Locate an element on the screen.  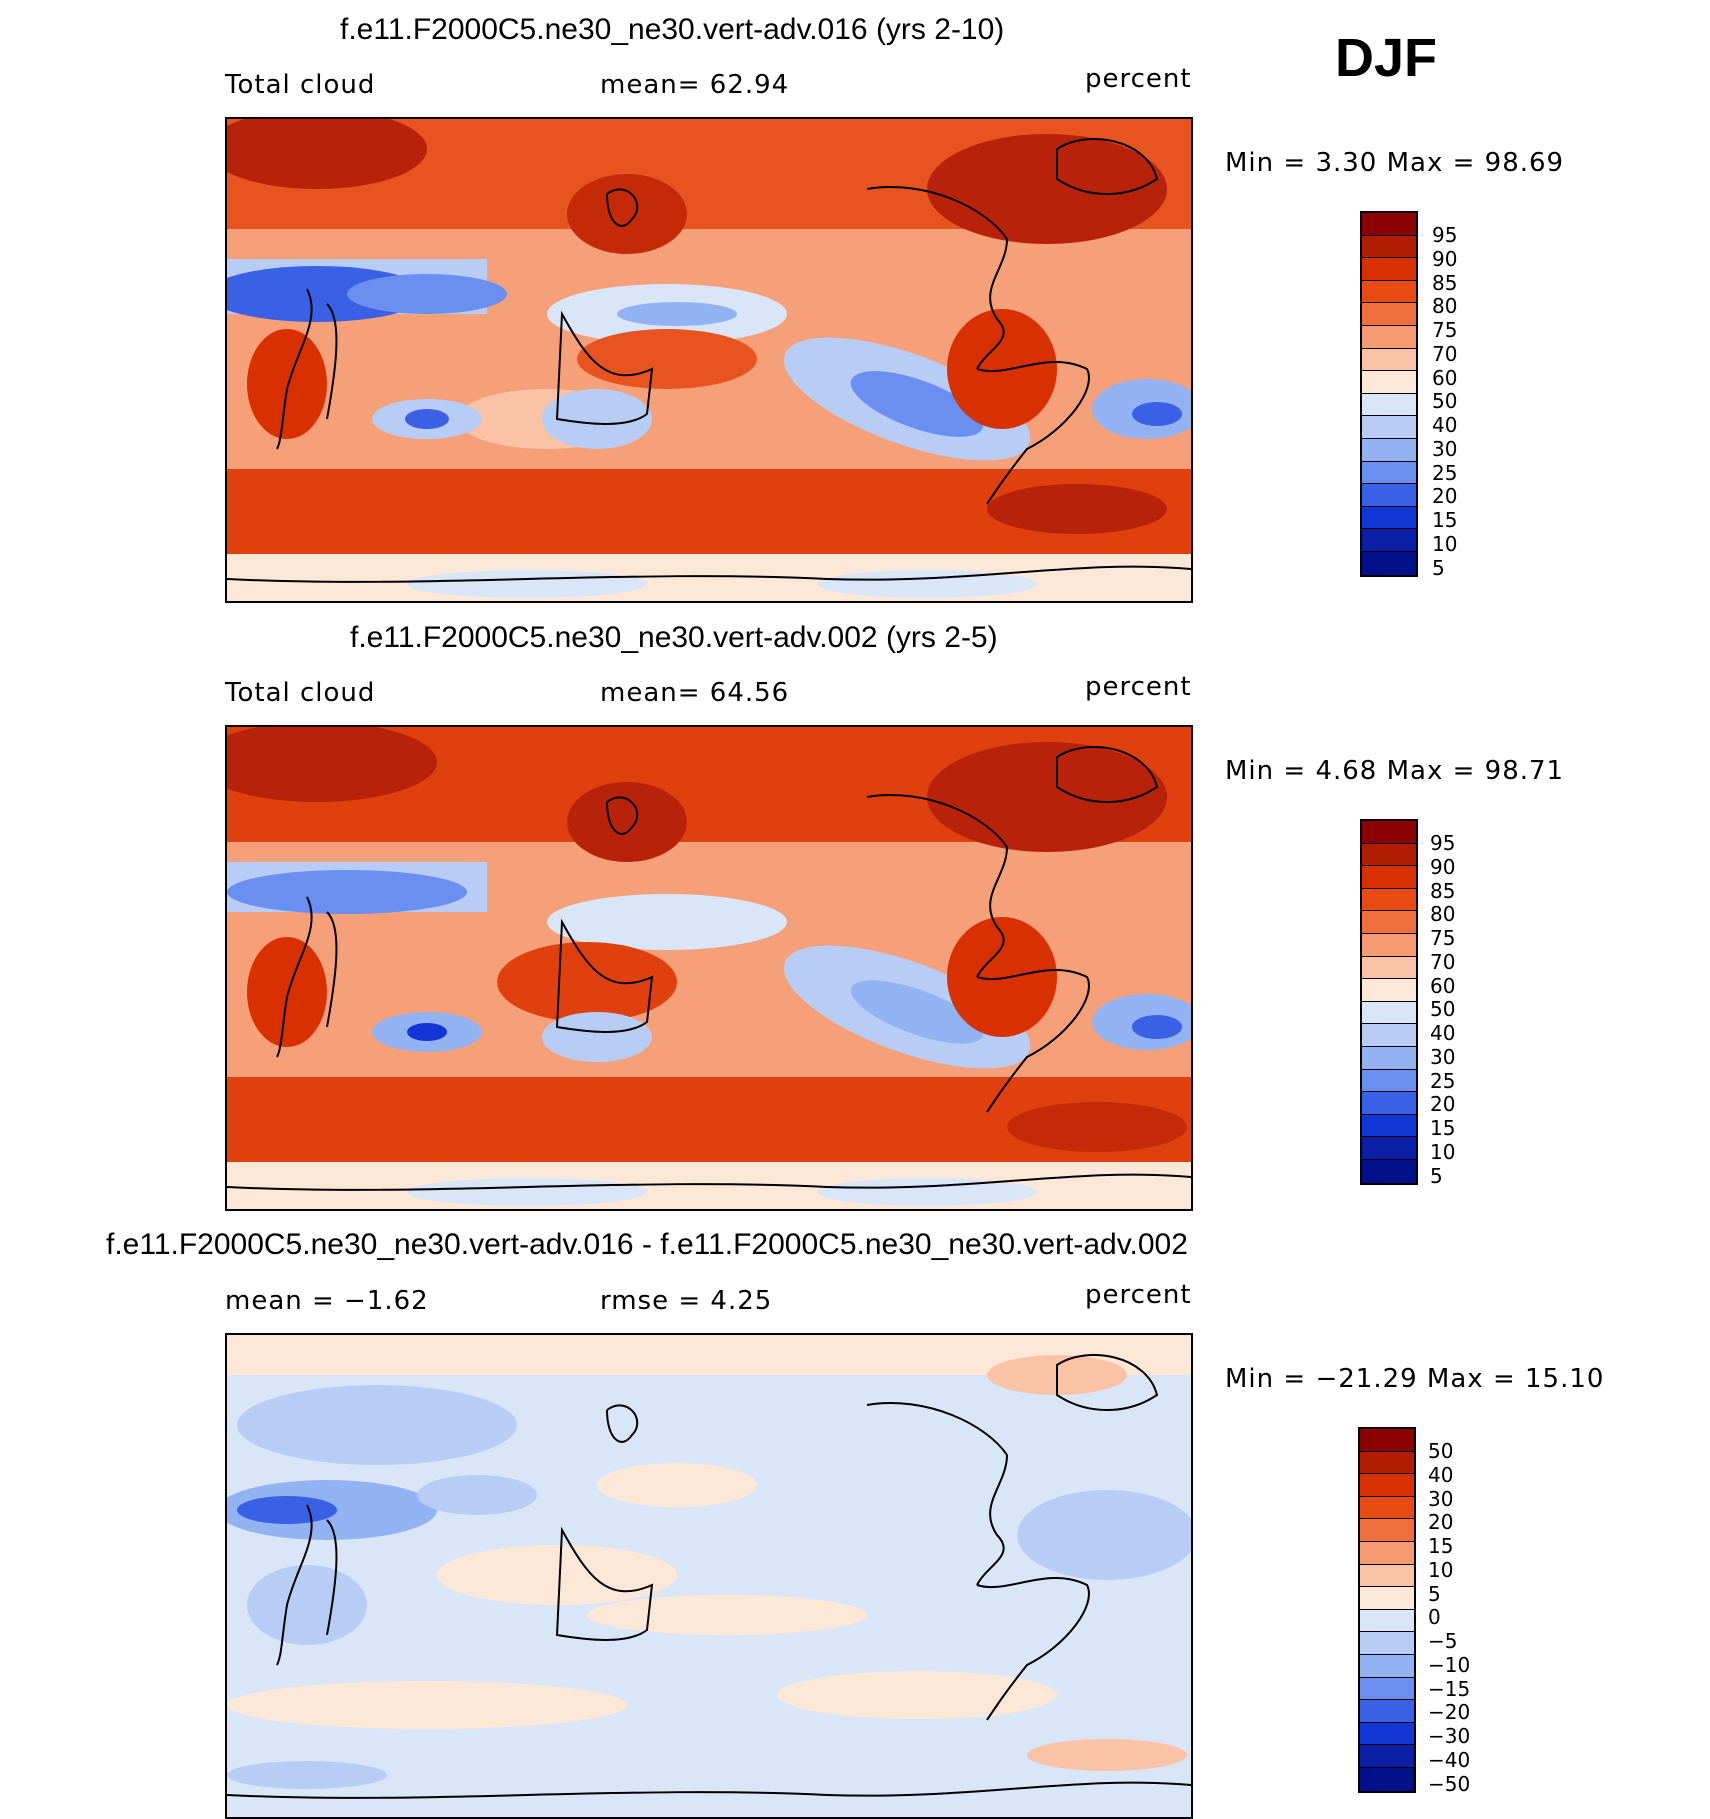
panel-1-variable-label: Total cloud is located at coordinates (300, 85).